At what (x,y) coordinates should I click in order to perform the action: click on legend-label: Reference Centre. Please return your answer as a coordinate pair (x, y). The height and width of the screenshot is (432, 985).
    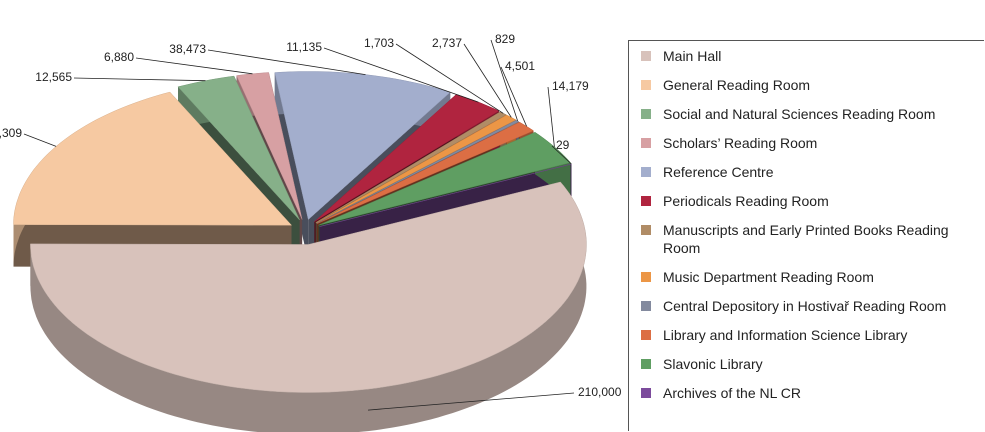
    Looking at the image, I should click on (718, 172).